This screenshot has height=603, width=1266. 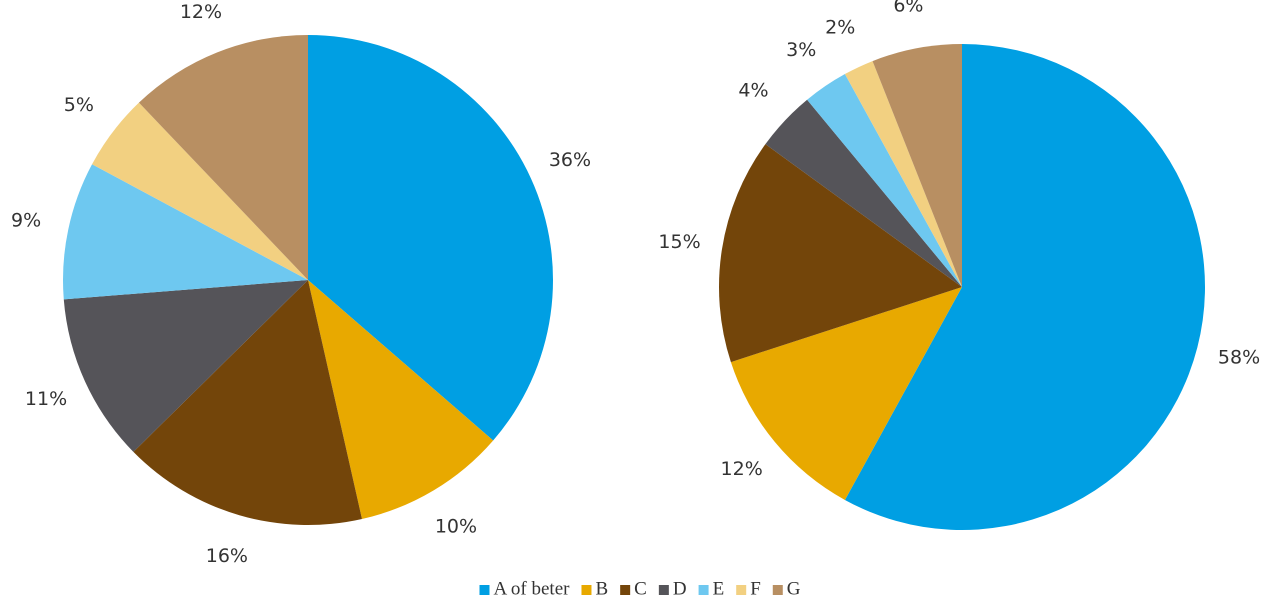 I want to click on data-label: 58%, so click(x=1239, y=358).